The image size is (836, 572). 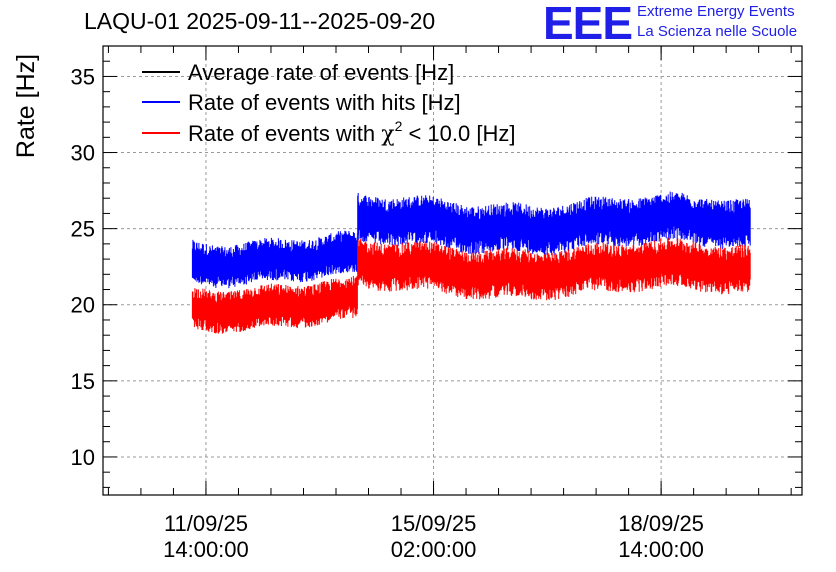 I want to click on logo-line-2: La Scienza nelle Scuole, so click(x=717, y=31).